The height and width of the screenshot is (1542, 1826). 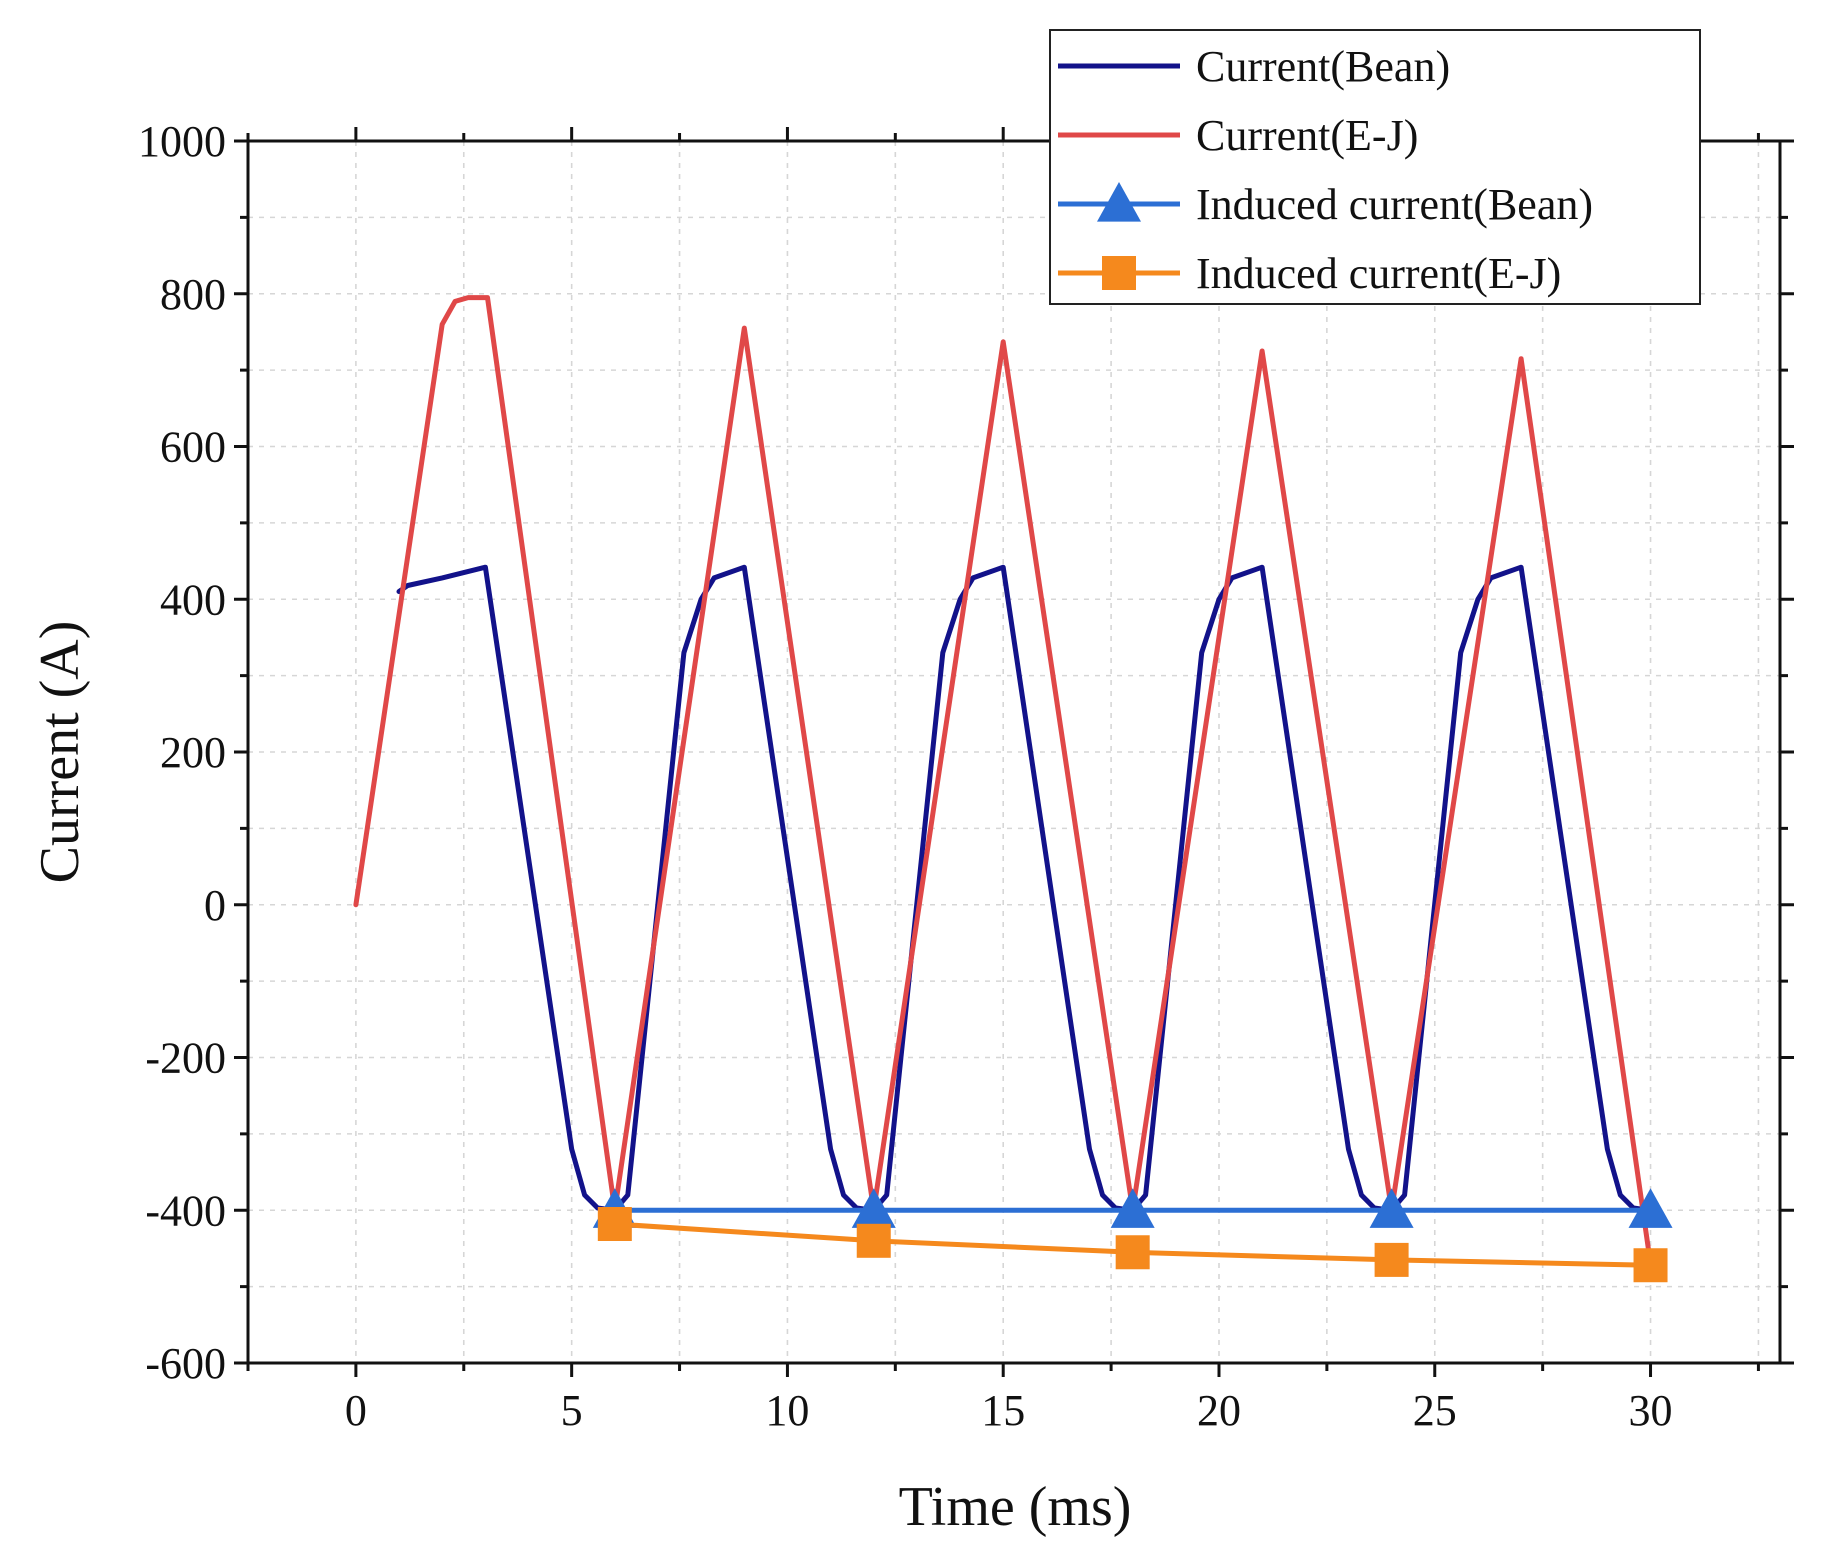 I want to click on y-tick-label: 600, so click(x=193, y=447).